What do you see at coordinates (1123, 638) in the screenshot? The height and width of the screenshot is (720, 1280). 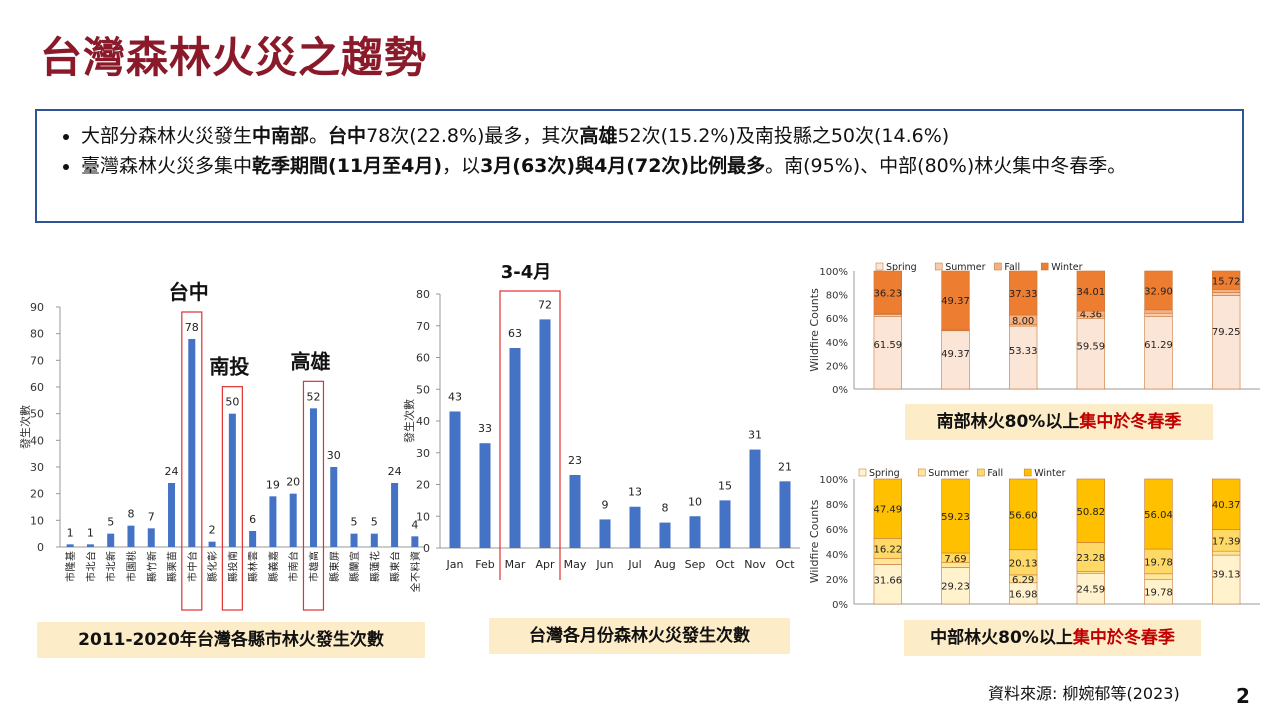 I see `central-caption-red: 集中於冬春季` at bounding box center [1123, 638].